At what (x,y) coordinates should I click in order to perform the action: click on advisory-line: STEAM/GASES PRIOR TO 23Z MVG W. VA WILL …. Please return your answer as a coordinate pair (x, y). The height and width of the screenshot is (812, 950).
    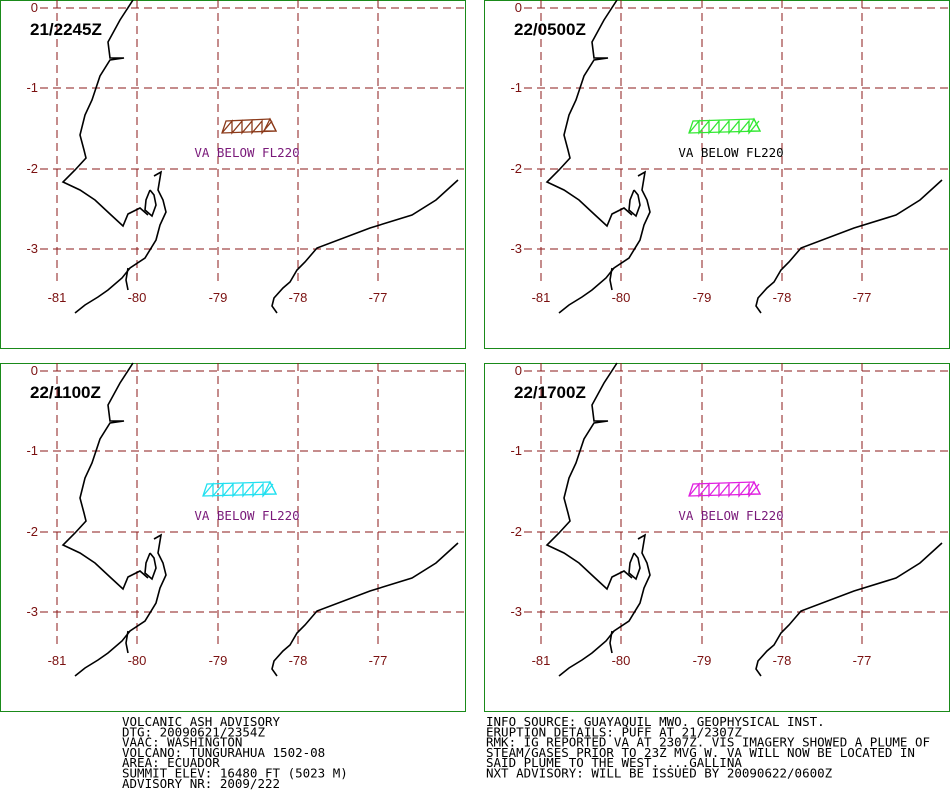
    Looking at the image, I should click on (700, 752).